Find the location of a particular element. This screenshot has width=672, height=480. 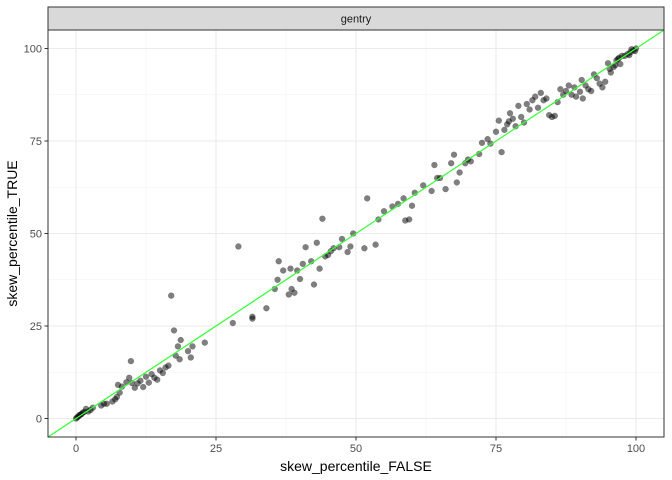

x-tick-label: 75 is located at coordinates (496, 449).